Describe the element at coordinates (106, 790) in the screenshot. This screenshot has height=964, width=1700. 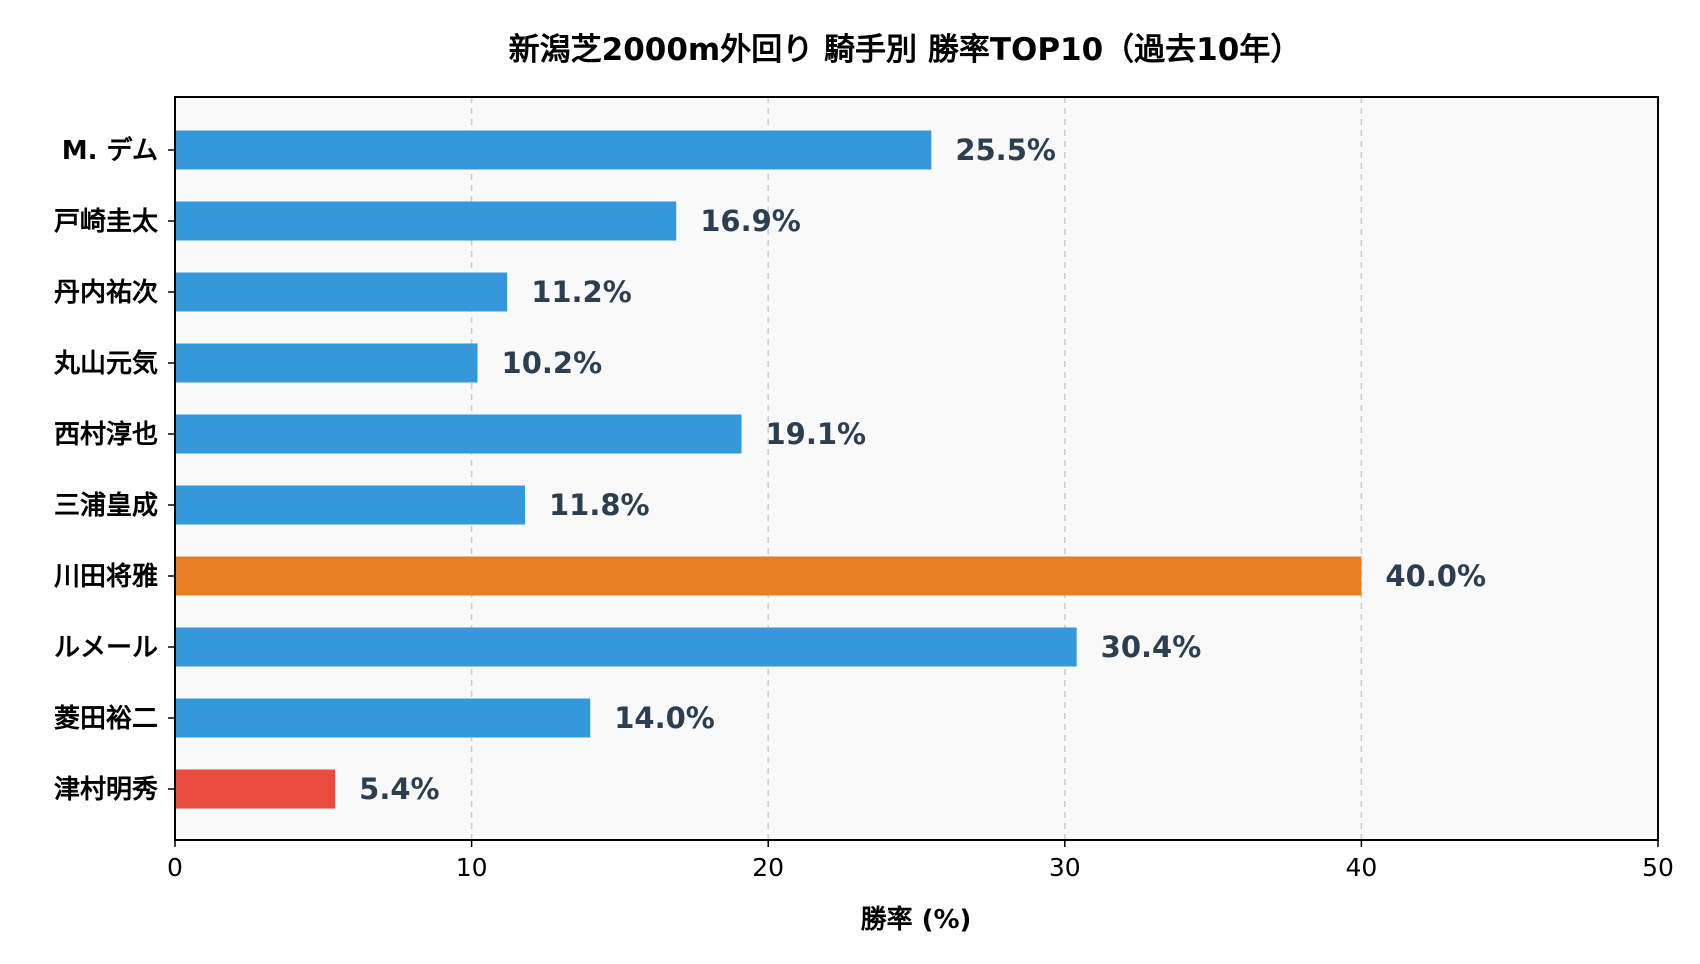
I see `y-tick-label: 津村明秀` at that location.